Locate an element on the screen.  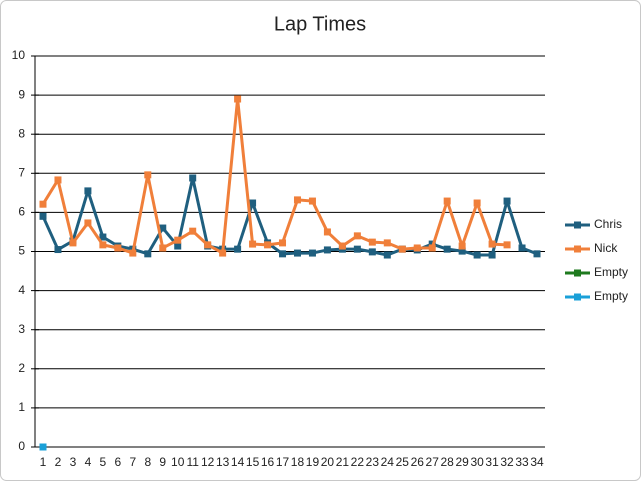
x-tick-label: 3 is located at coordinates (73, 462).